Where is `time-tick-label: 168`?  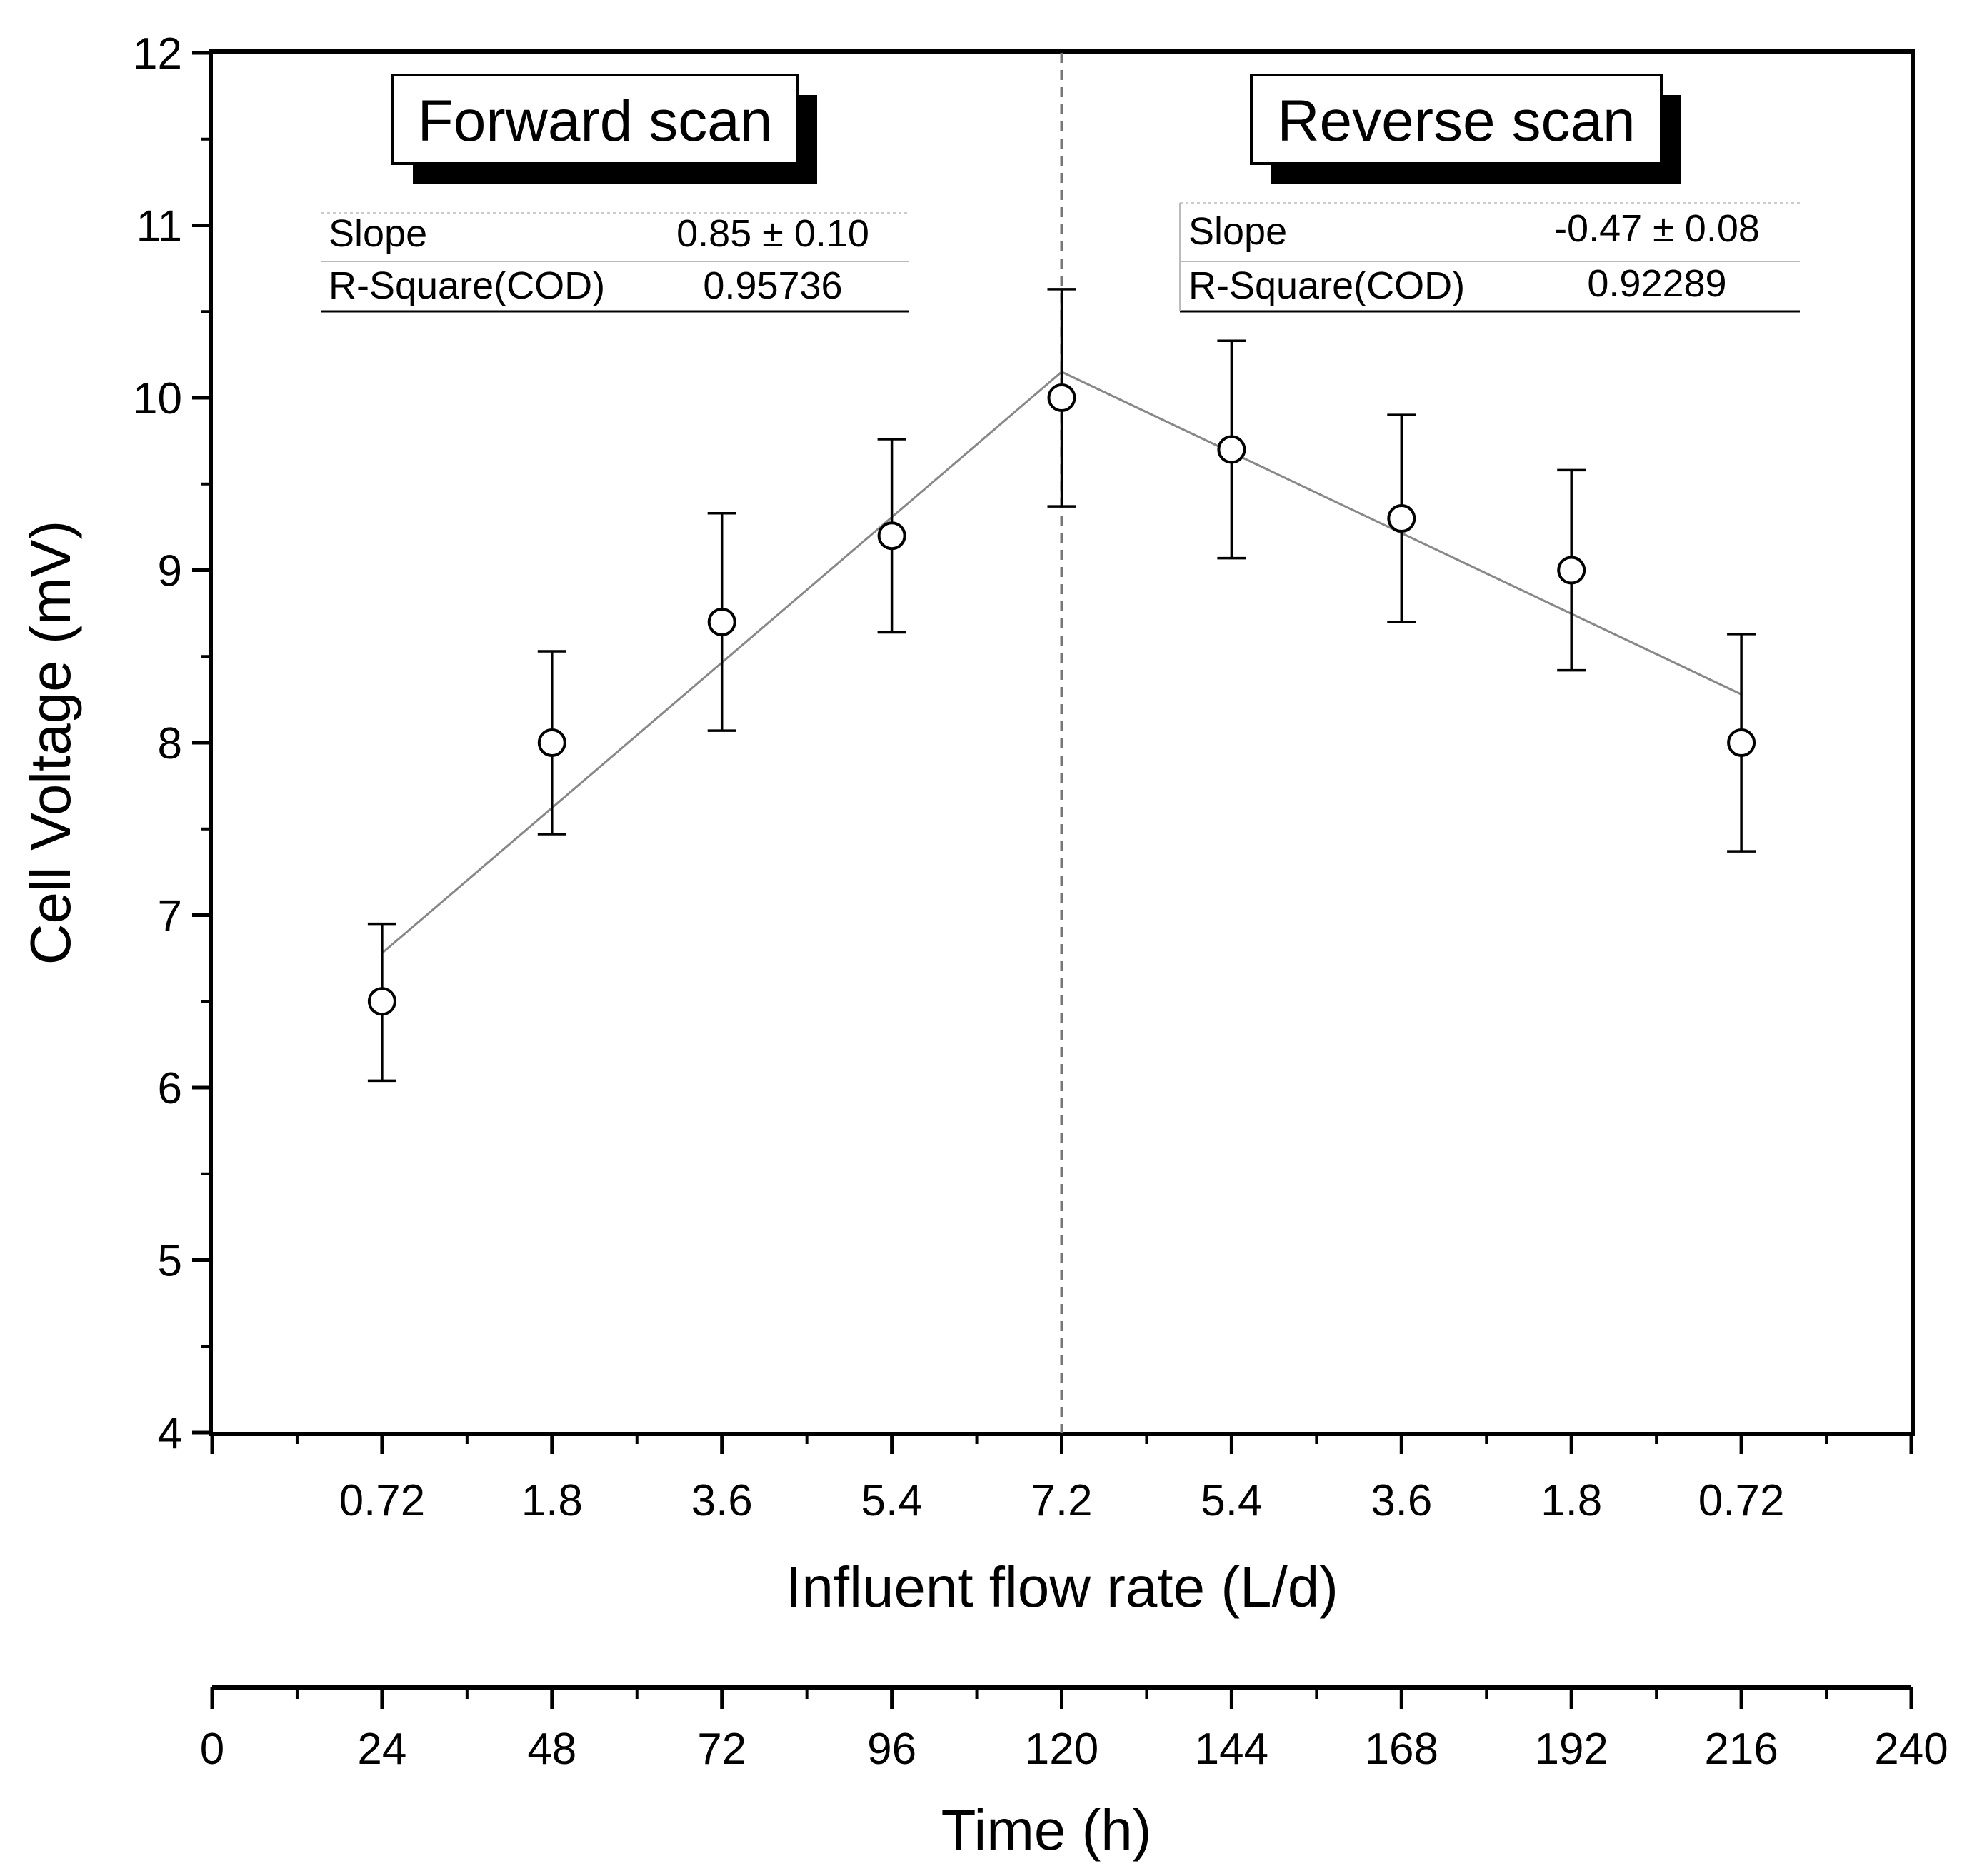 time-tick-label: 168 is located at coordinates (1401, 1750).